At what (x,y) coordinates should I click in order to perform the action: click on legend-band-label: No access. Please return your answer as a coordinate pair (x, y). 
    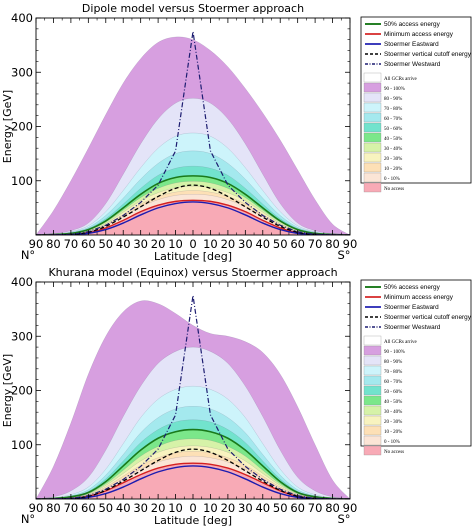
    Looking at the image, I should click on (394, 189).